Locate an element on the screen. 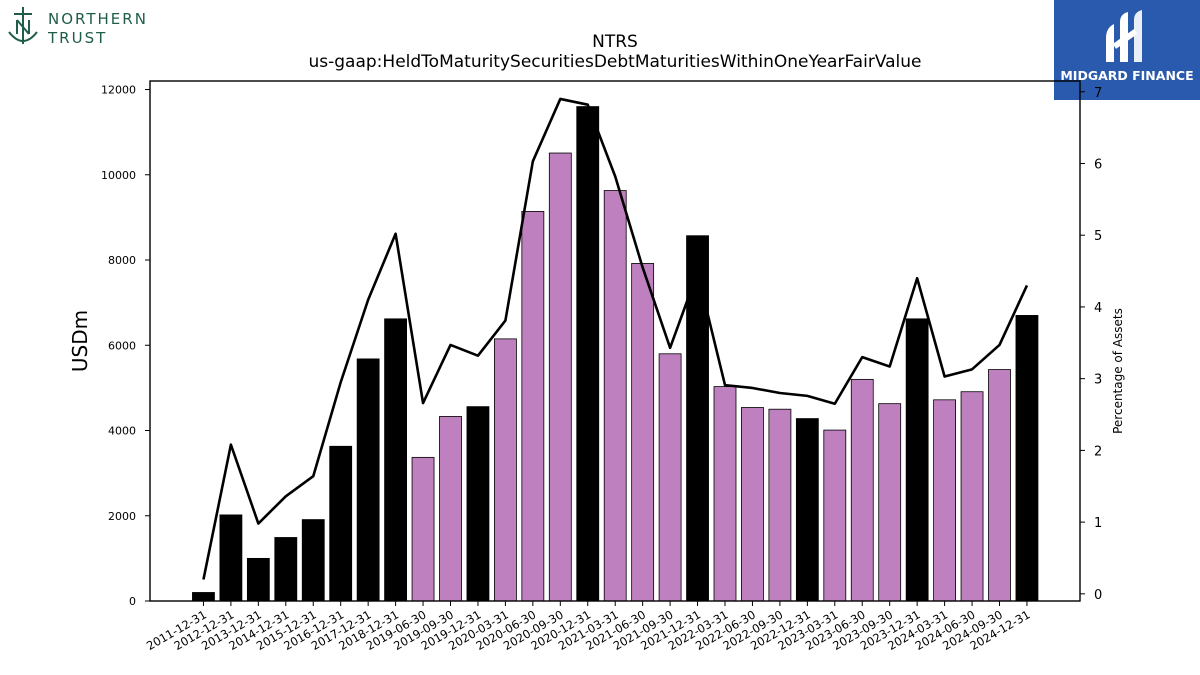 The height and width of the screenshot is (675, 1200). midgard-finance-logo: MIDGARD FINANCE is located at coordinates (1127, 50).